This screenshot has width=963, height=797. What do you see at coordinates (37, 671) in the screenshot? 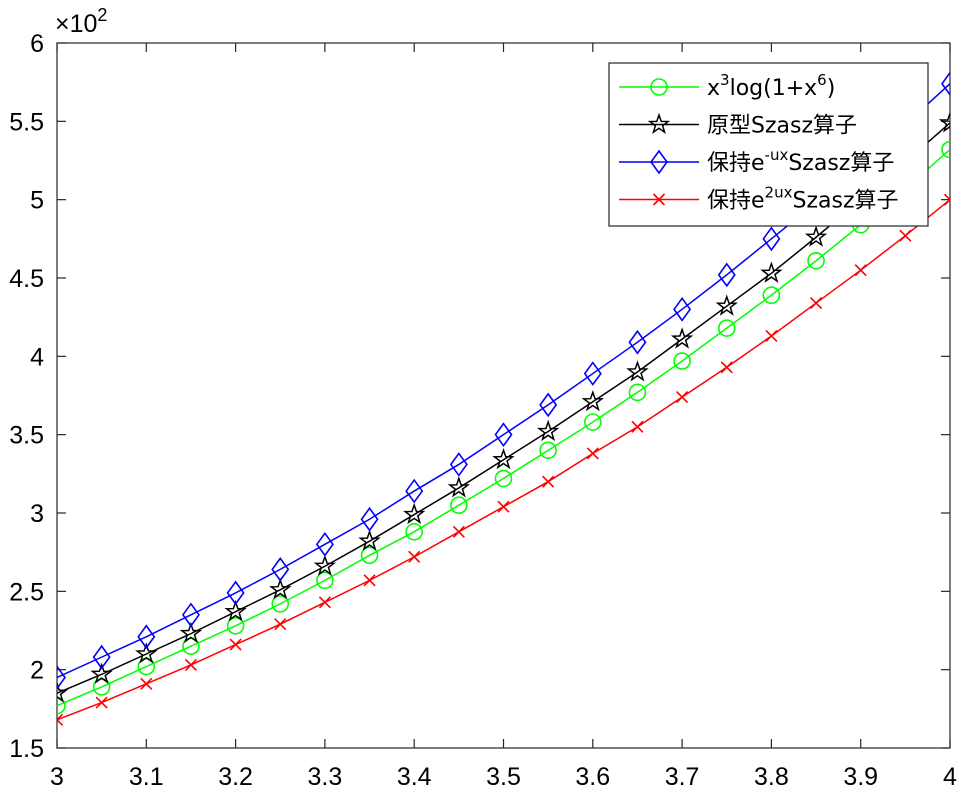
I see `y-tick-label: 2` at bounding box center [37, 671].